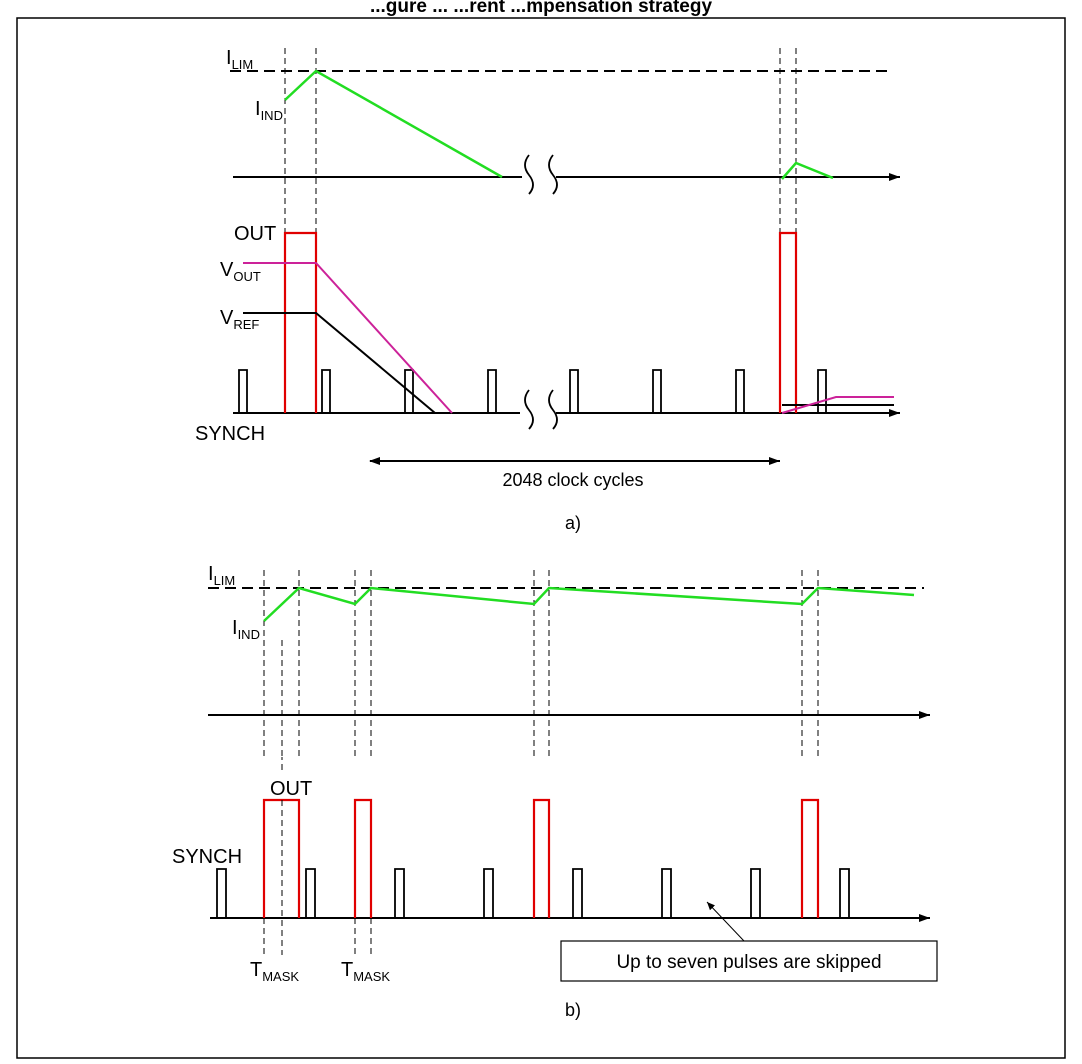  What do you see at coordinates (239, 59) in the screenshot?
I see `ilim-label-a: ILIM` at bounding box center [239, 59].